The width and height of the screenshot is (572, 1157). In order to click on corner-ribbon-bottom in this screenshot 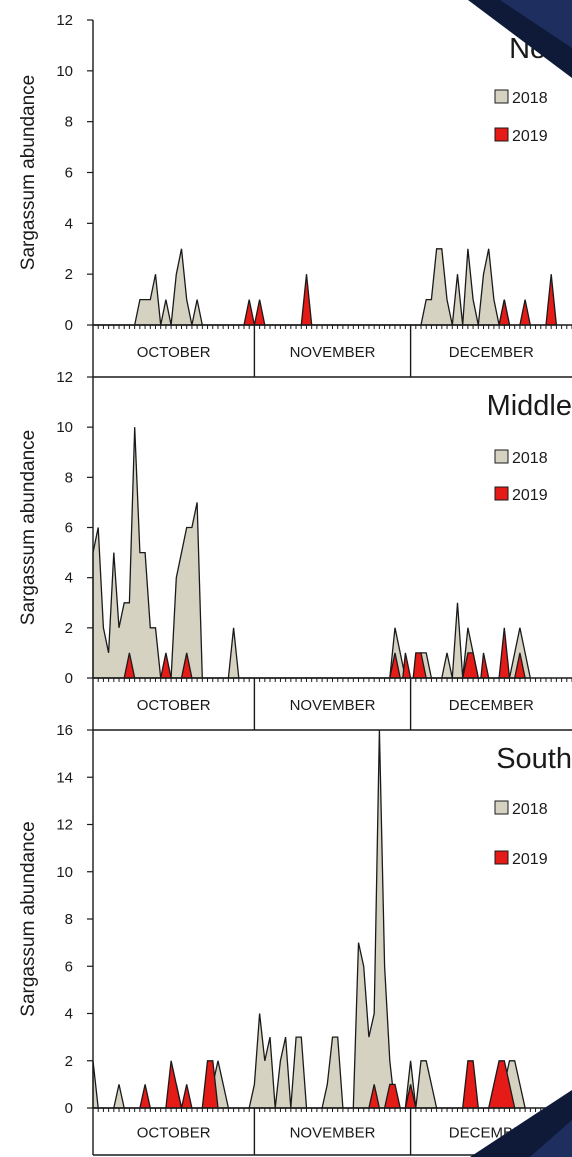, I will do `click(521, 1123)`.